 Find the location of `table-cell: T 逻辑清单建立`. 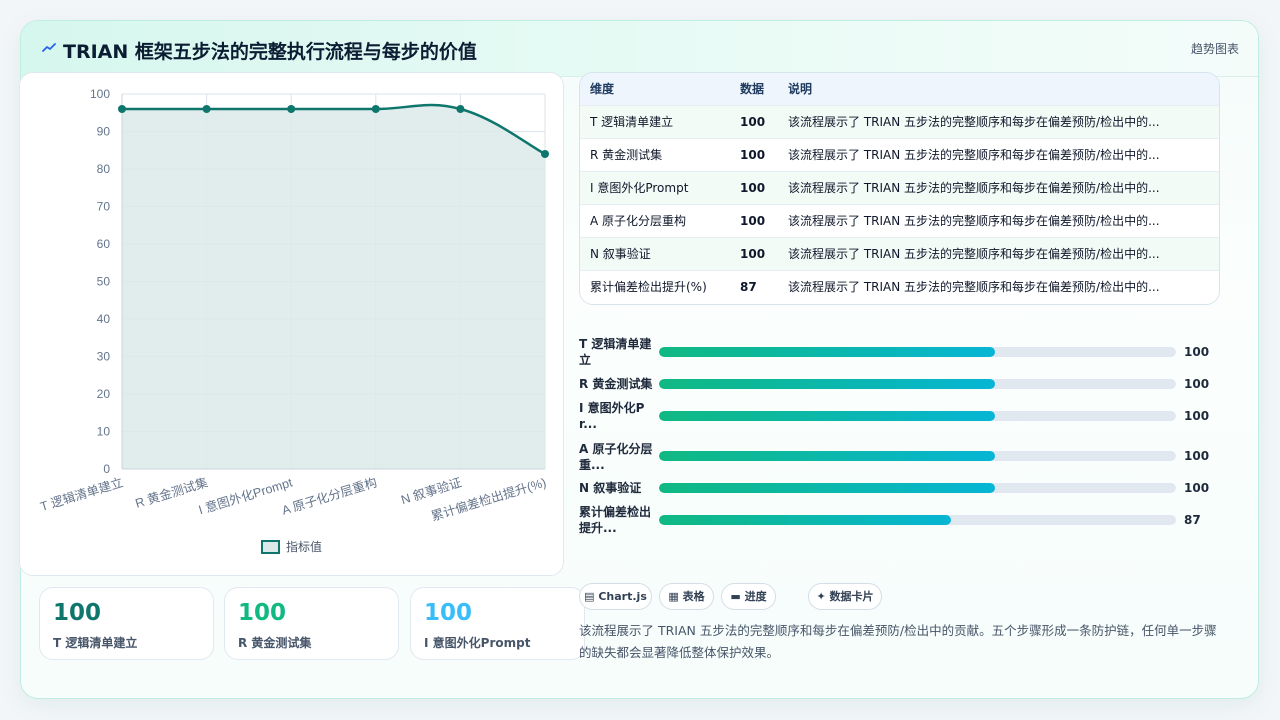

table-cell: T 逻辑清单建立 is located at coordinates (632, 122).